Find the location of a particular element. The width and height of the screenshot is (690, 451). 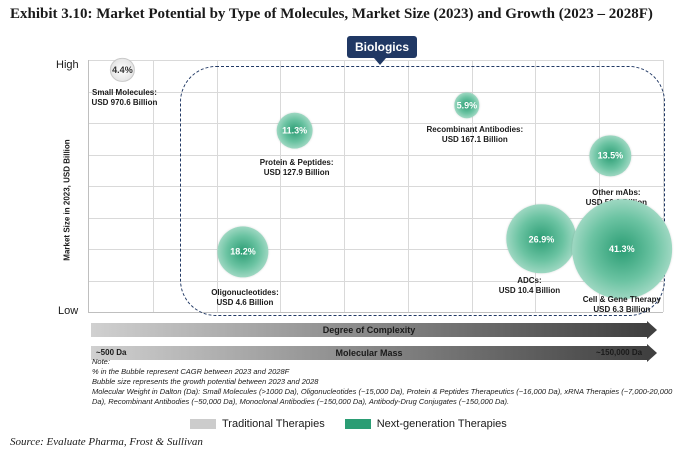

bubble-cagr-label: 5.9% is located at coordinates (467, 105).